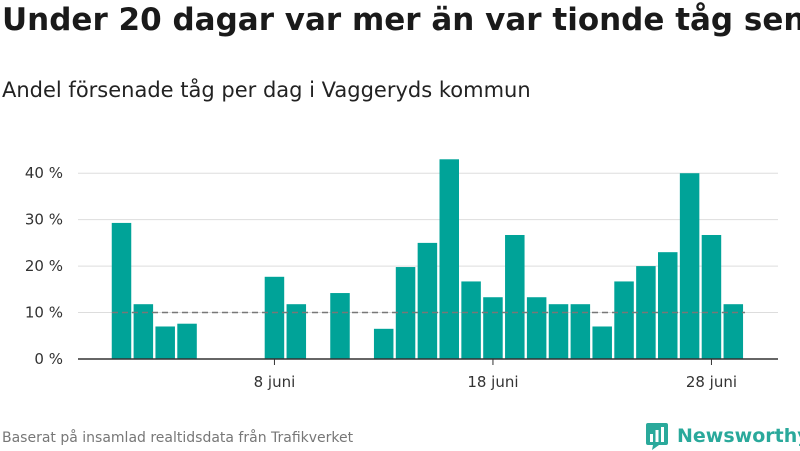 The image size is (800, 451). I want to click on newsworthy-logo-icon, so click(657, 436).